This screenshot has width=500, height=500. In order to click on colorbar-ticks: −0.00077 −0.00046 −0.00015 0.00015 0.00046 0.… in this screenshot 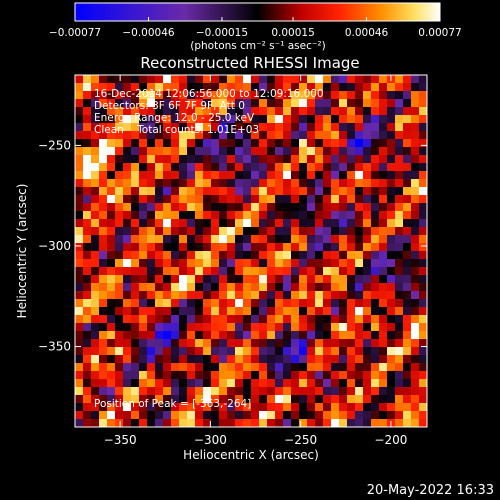, I will do `click(255, 28)`.